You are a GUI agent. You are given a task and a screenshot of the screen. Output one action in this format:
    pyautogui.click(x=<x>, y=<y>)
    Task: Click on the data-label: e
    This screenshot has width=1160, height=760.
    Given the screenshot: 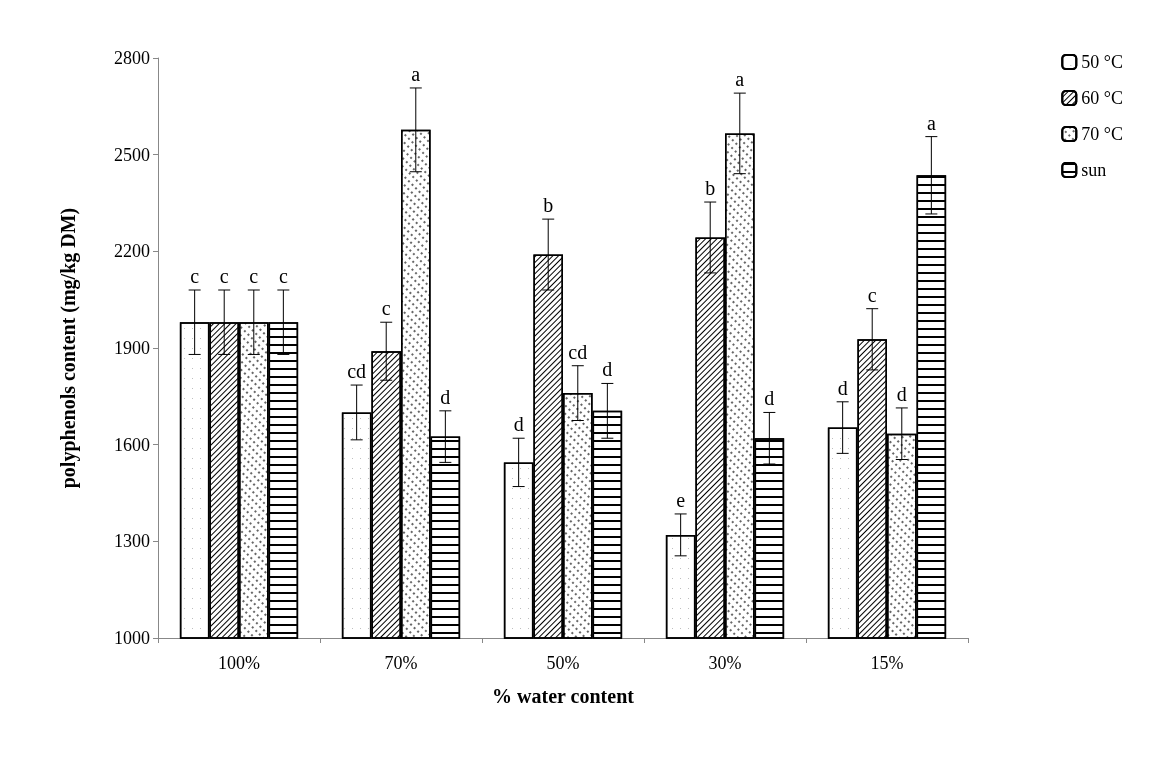 What is the action you would take?
    pyautogui.click(x=681, y=499)
    